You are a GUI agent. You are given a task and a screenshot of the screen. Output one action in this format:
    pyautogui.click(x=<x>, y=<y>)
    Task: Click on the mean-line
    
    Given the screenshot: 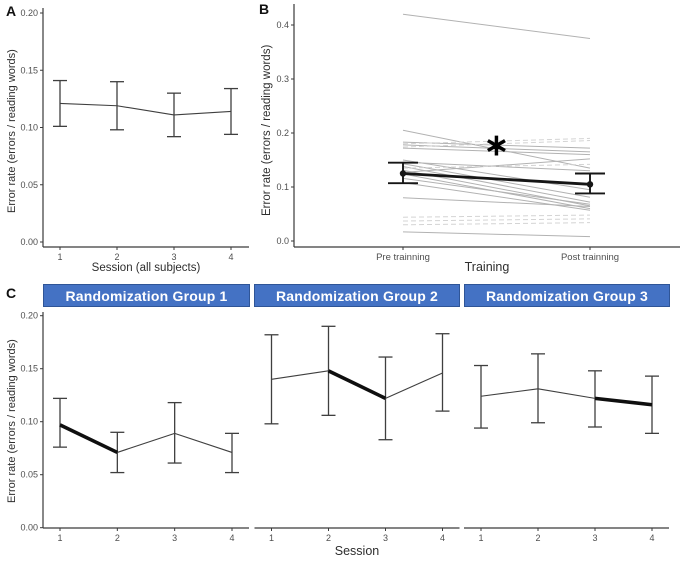 What is the action you would take?
    pyautogui.click(x=496, y=179)
    